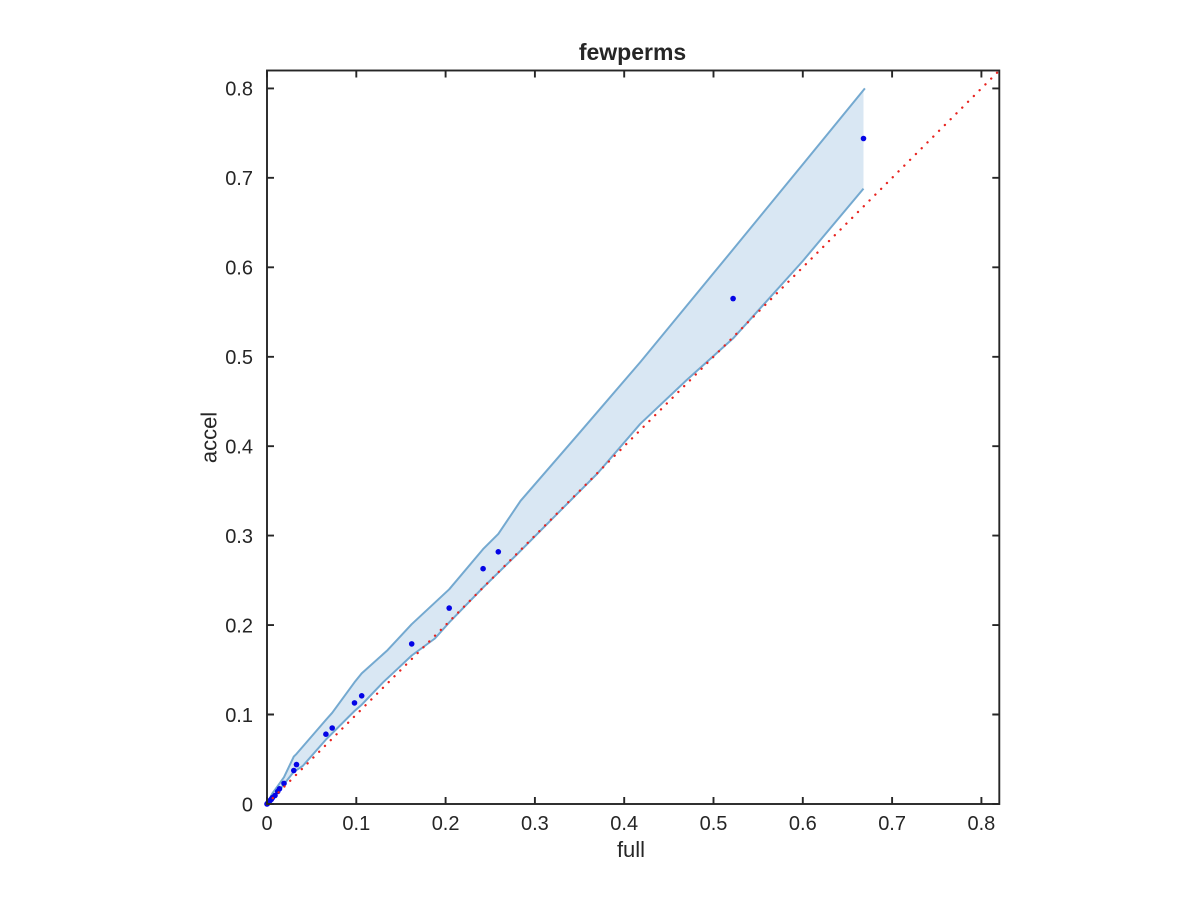  What do you see at coordinates (631, 849) in the screenshot?
I see `svg-text: full` at bounding box center [631, 849].